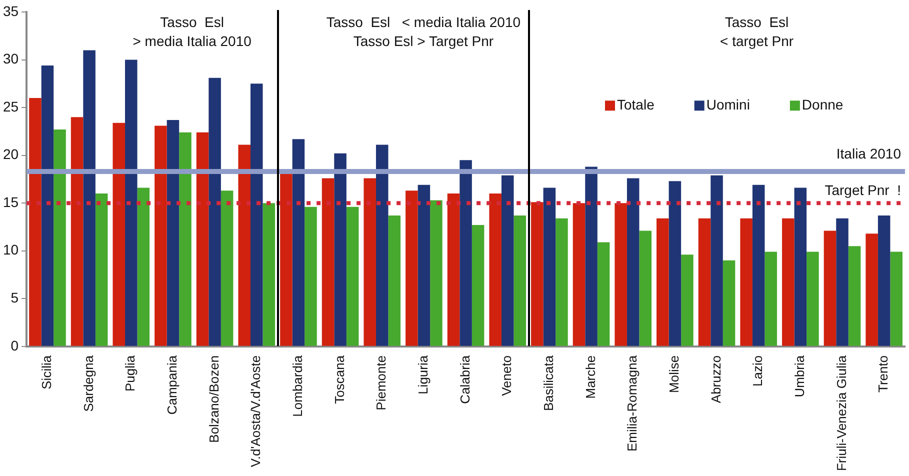 The height and width of the screenshot is (476, 909). I want to click on x-tick-label: Calabria, so click(464, 379).